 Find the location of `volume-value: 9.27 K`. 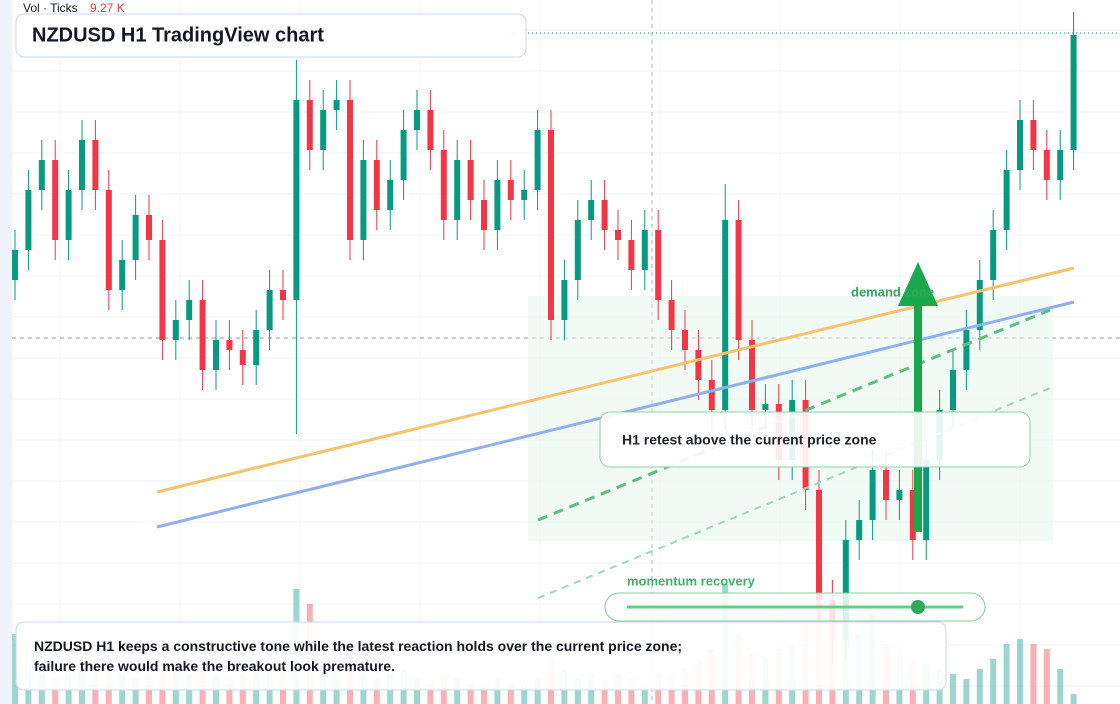

volume-value: 9.27 K is located at coordinates (107, 8).